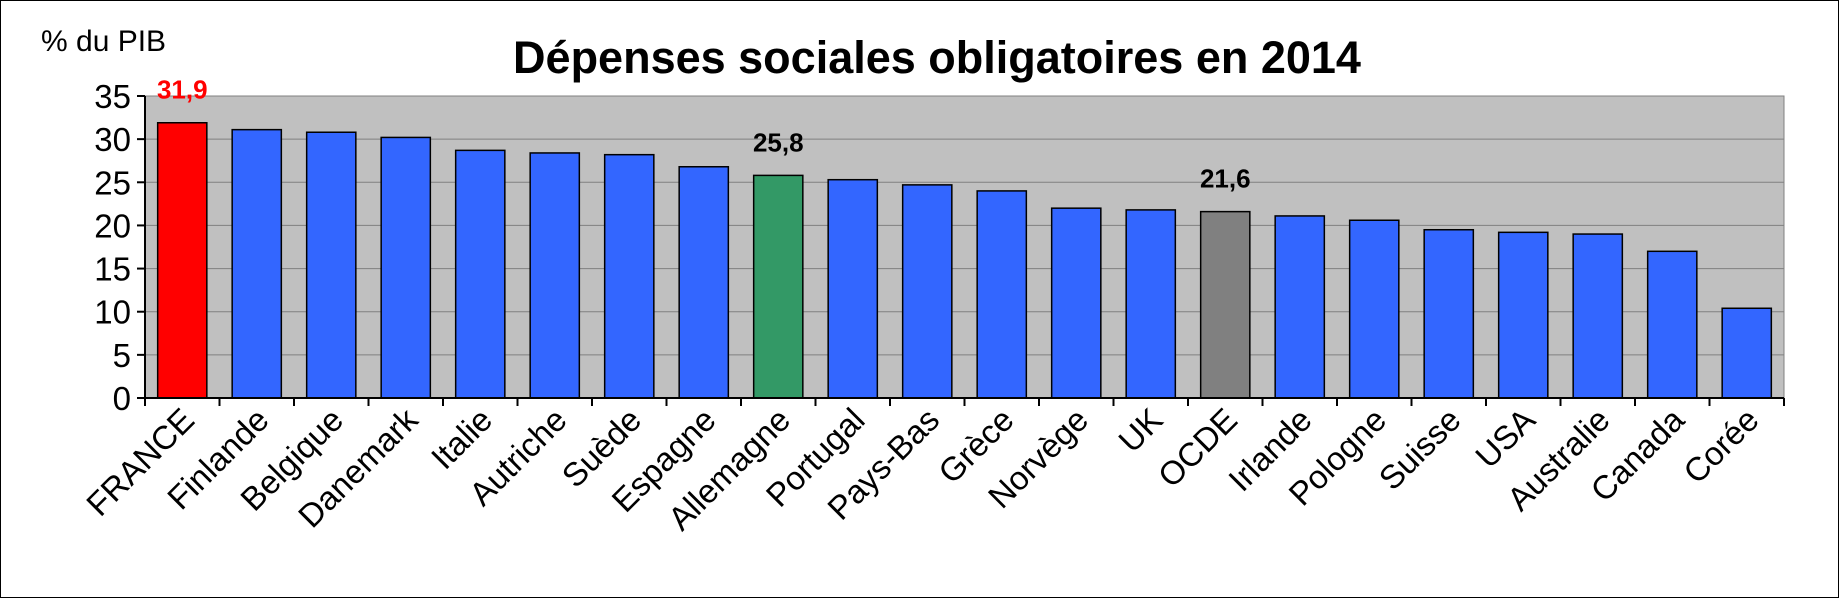  Describe the element at coordinates (480, 274) in the screenshot. I see `bar-italie` at that location.